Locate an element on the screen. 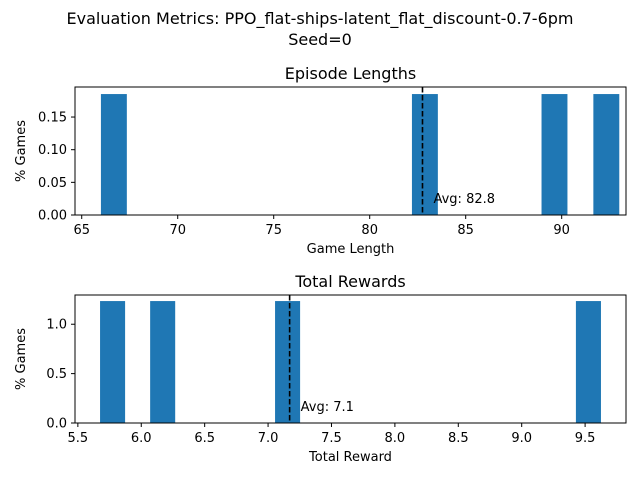 The height and width of the screenshot is (480, 640). y-tick-label: 0.05 is located at coordinates (52, 183).